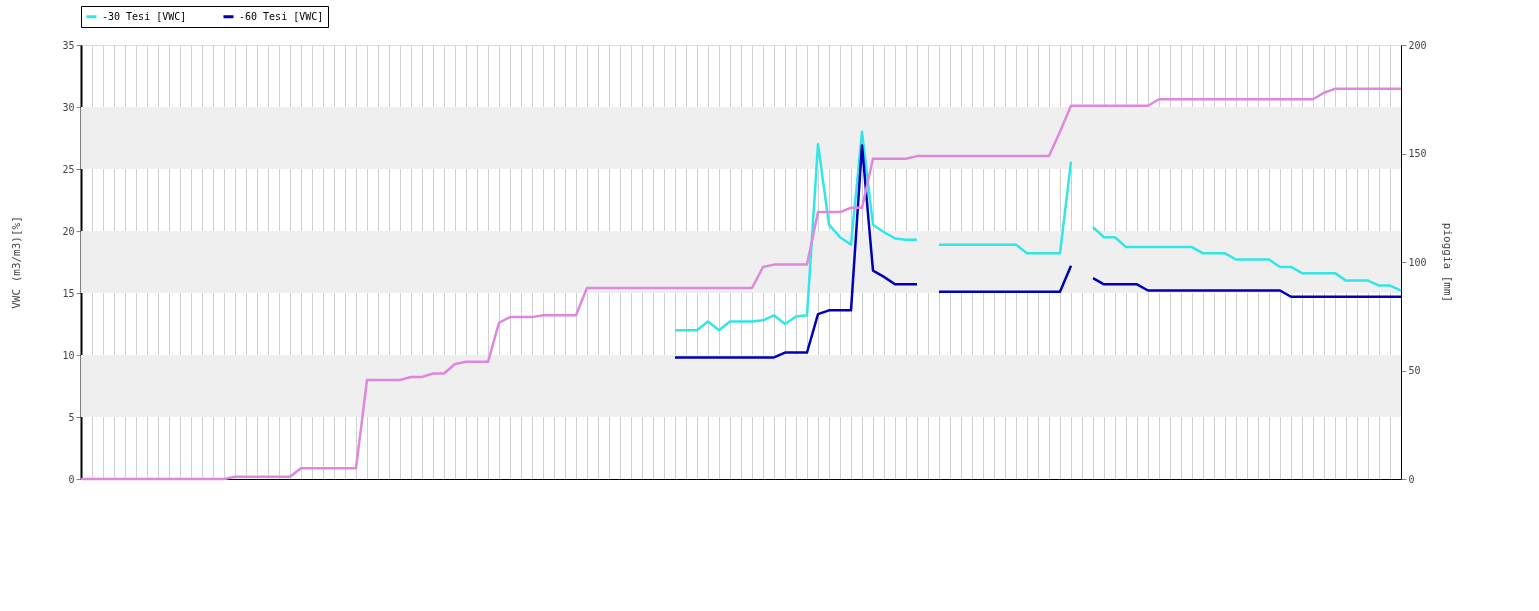 This screenshot has height=611, width=1539. What do you see at coordinates (71, 479) in the screenshot?
I see `y-tick-label: 0` at bounding box center [71, 479].